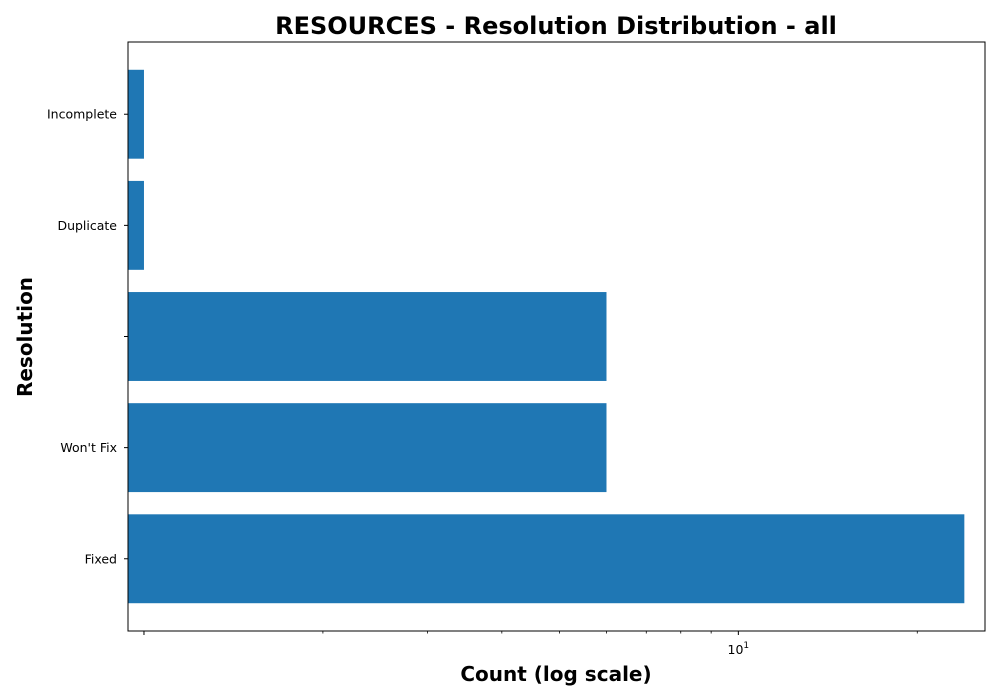  What do you see at coordinates (739, 649) in the screenshot?
I see `x-tick-label: 101` at bounding box center [739, 649].